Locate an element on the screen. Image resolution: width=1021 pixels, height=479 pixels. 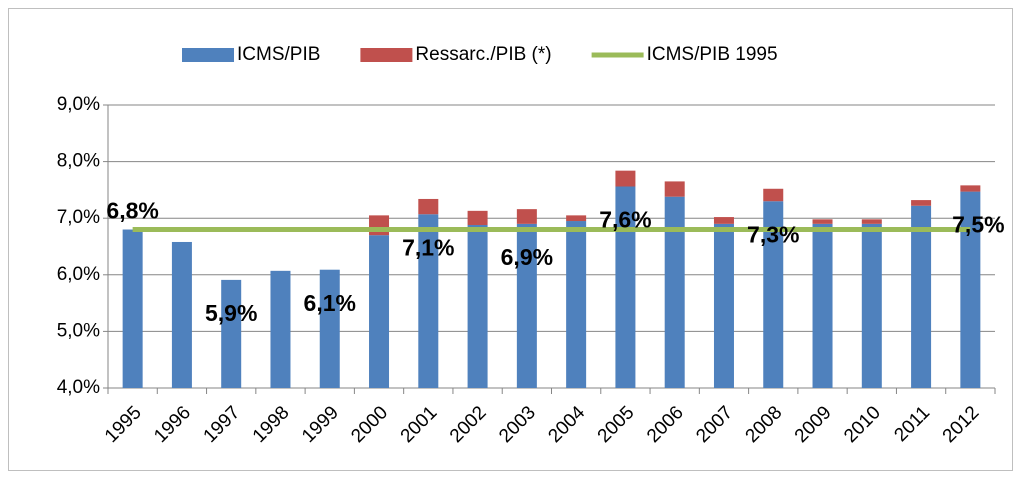
data-label: 6,8% is located at coordinates (132, 211).